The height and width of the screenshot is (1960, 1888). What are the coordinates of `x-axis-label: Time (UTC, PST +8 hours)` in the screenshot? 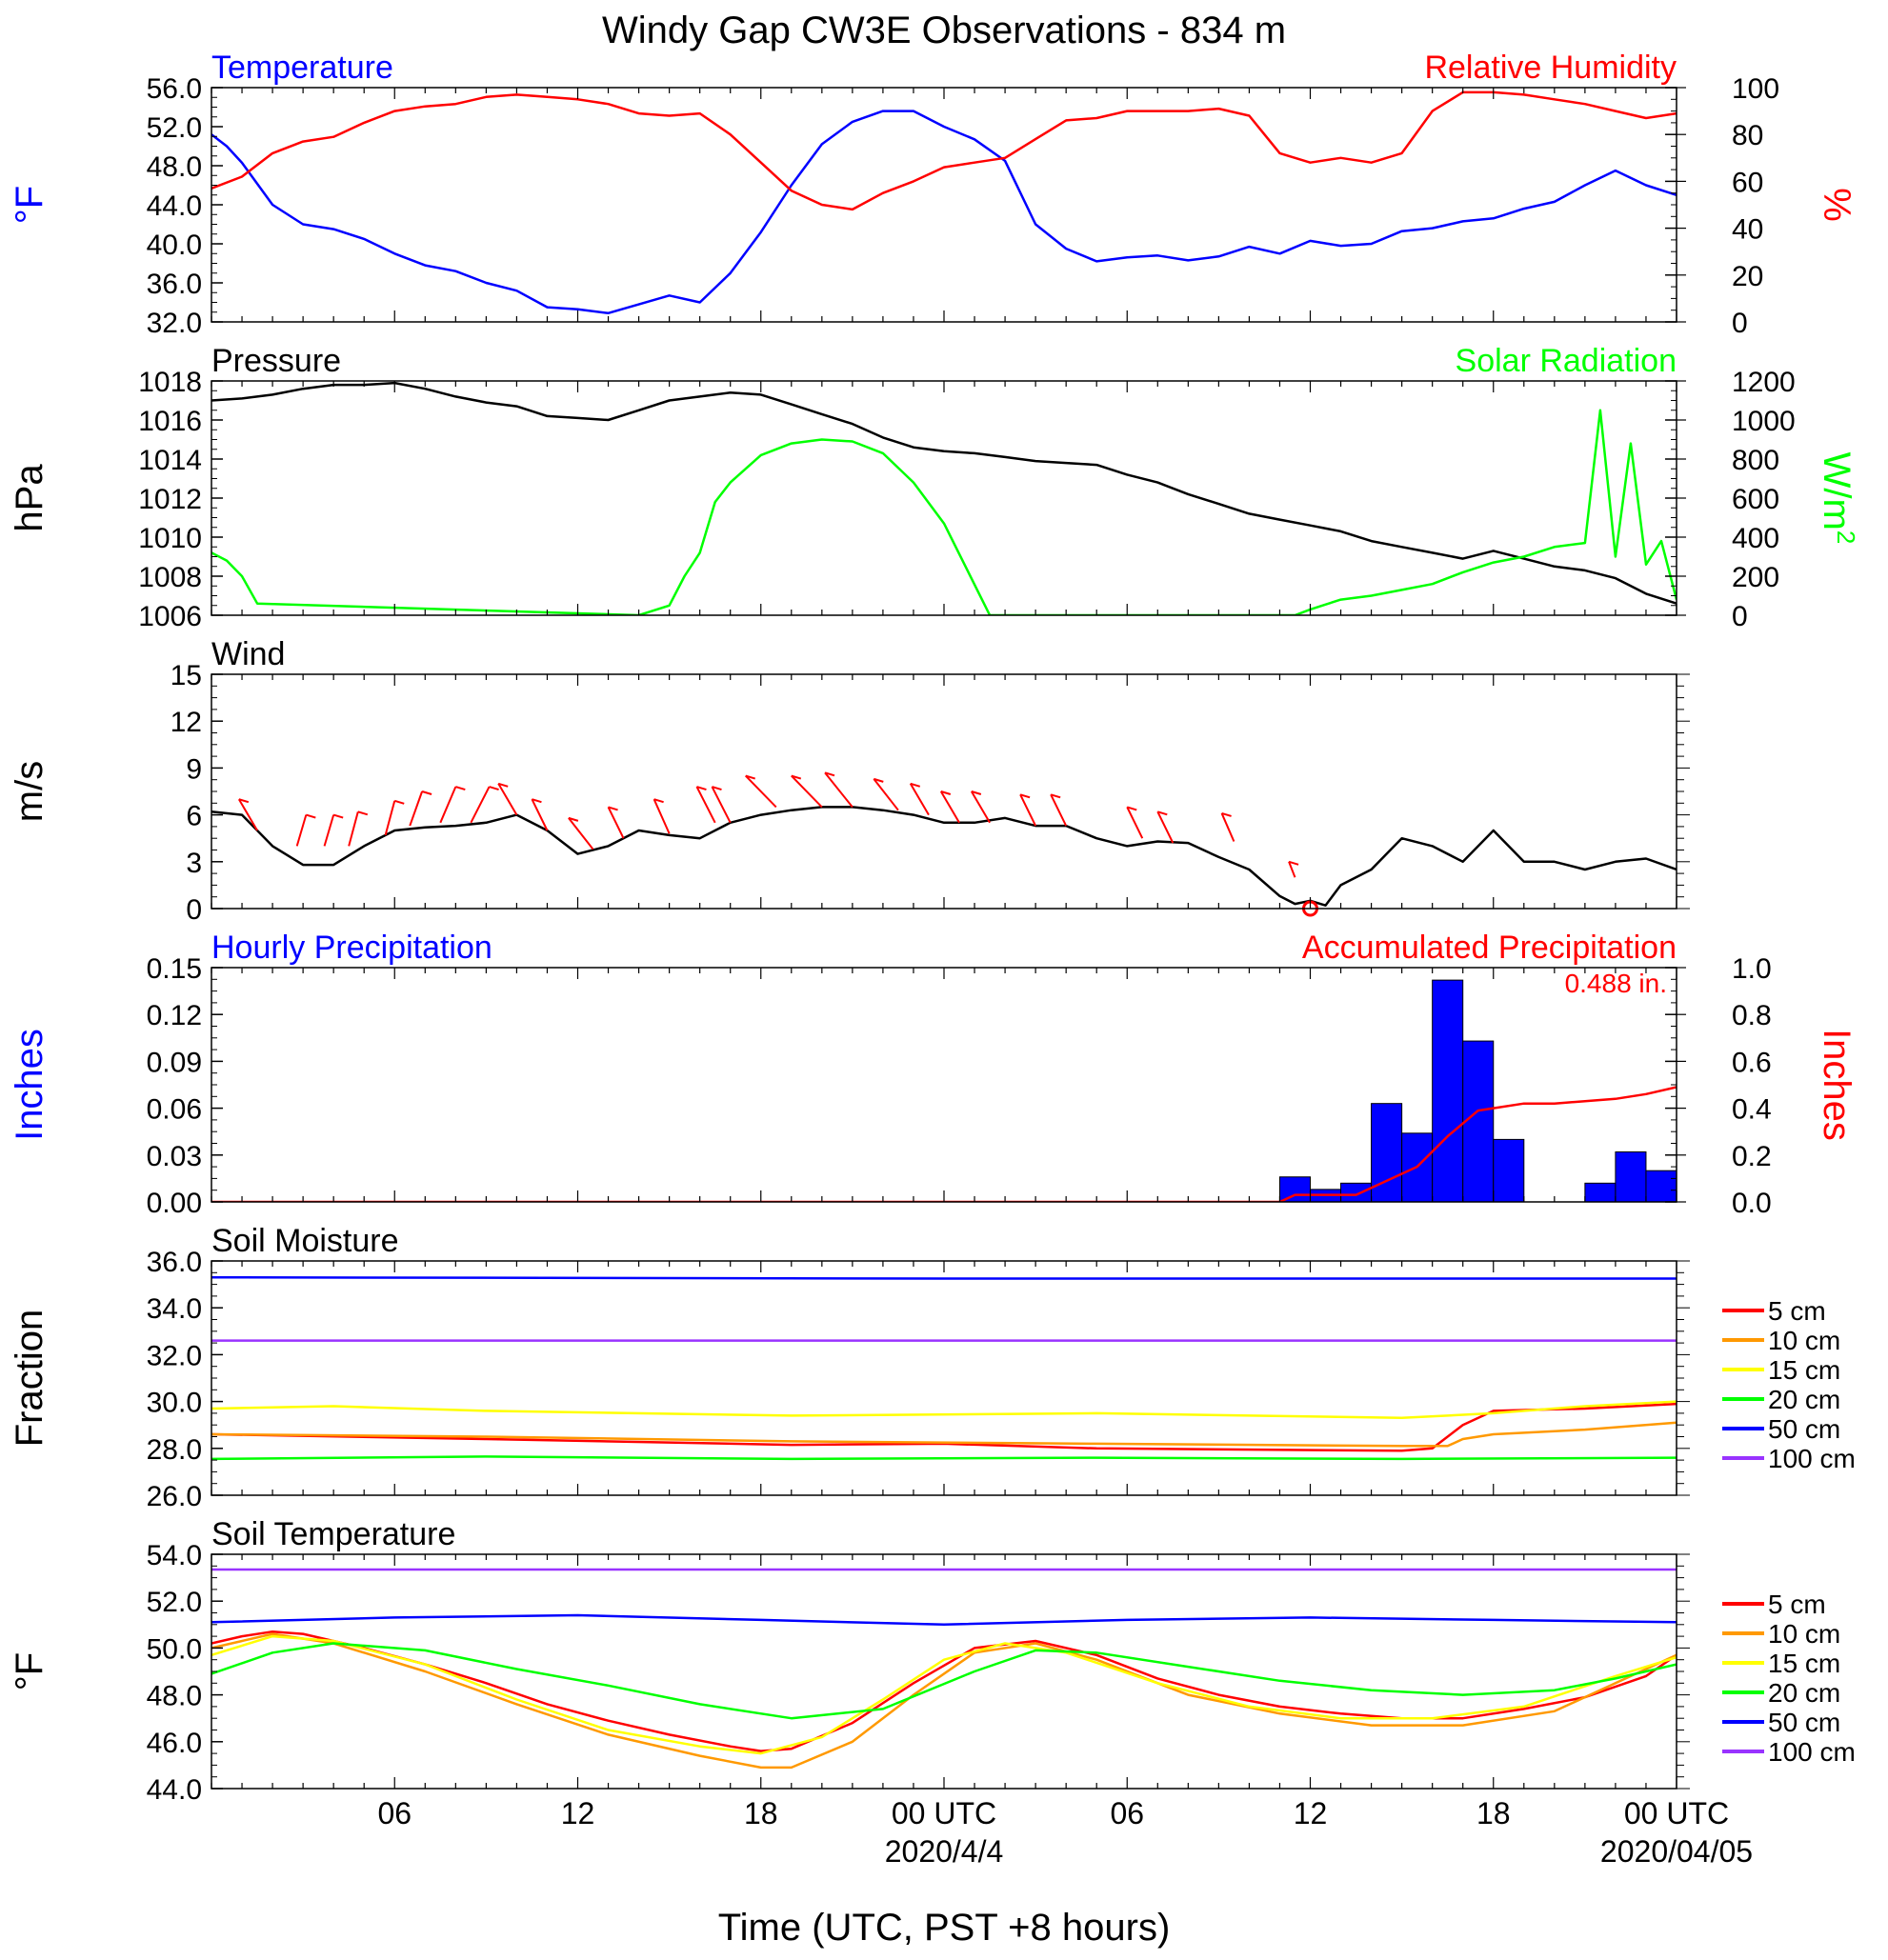 It's located at (944, 1928).